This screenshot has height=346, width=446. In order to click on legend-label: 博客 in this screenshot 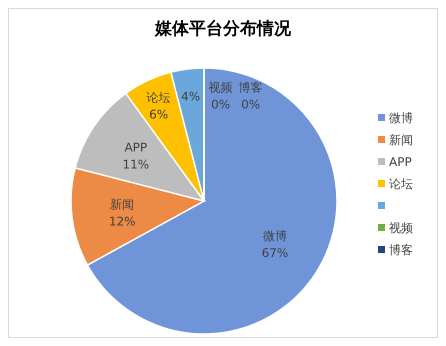, I will do `click(401, 250)`.